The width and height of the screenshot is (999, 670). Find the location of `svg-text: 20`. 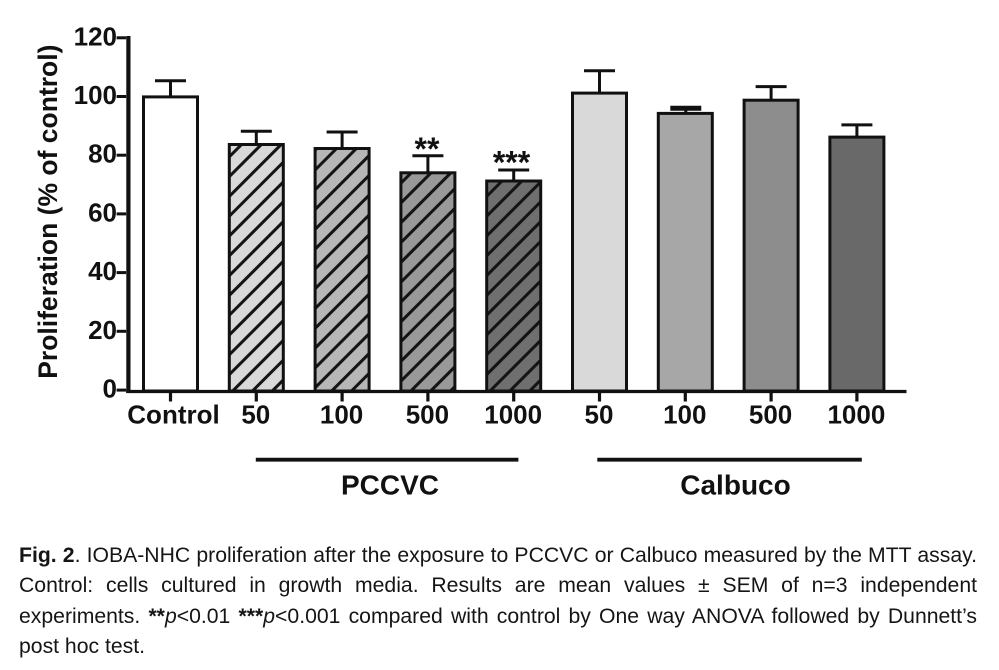

svg-text: 20 is located at coordinates (102, 330).